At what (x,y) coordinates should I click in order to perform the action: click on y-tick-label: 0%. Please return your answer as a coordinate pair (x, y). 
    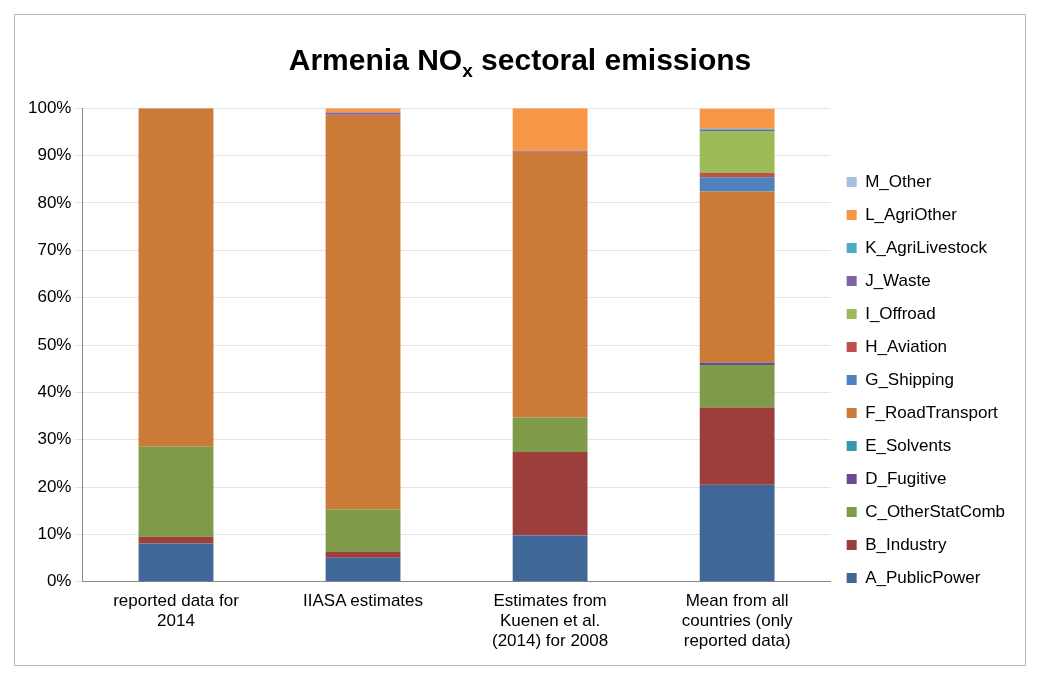
    Looking at the image, I should click on (59, 581).